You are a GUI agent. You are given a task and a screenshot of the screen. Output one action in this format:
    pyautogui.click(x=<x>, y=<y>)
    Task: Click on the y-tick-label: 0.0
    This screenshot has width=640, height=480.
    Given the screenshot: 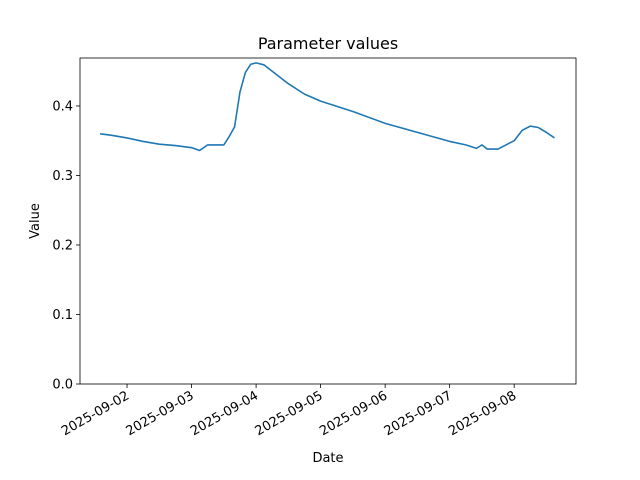 What is the action you would take?
    pyautogui.click(x=62, y=385)
    